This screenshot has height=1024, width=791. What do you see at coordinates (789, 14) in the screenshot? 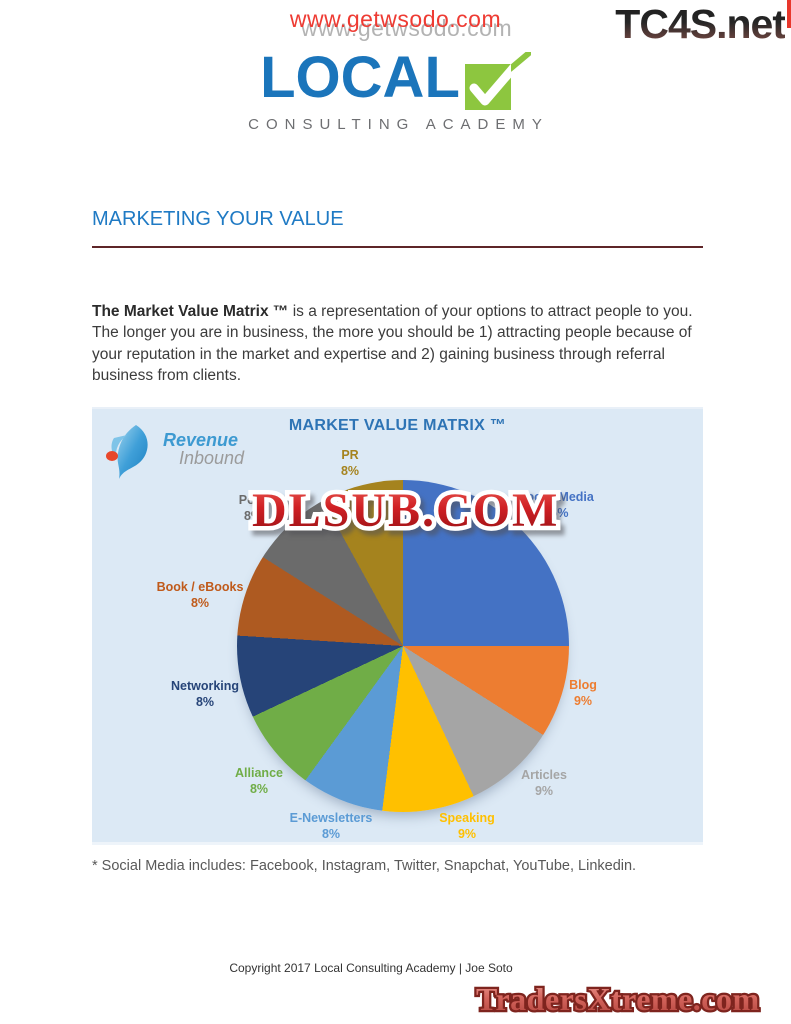
I see `corner-red-strip` at bounding box center [789, 14].